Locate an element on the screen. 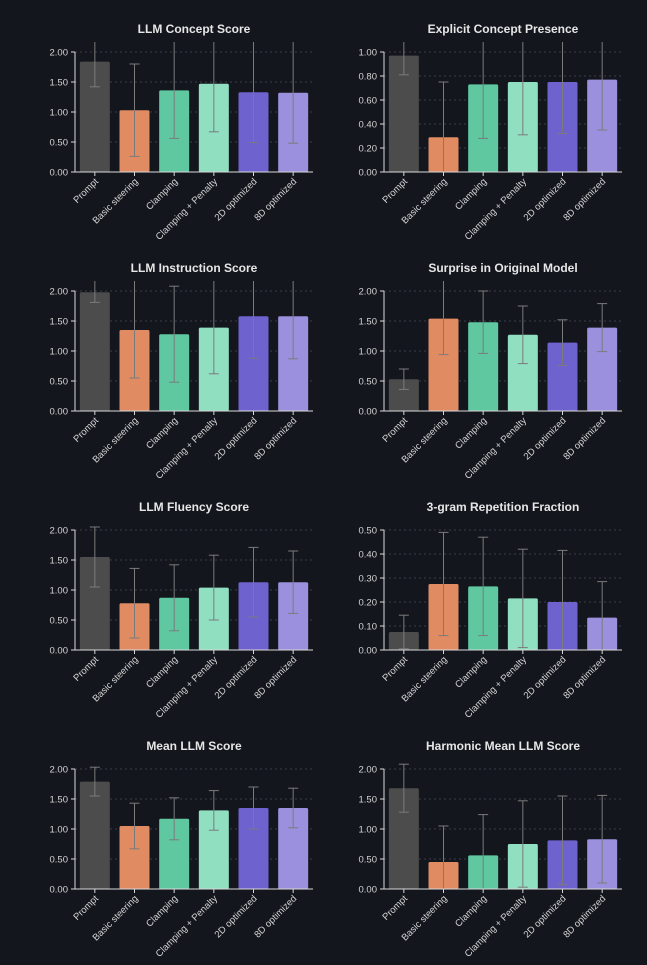 The width and height of the screenshot is (647, 965). y-tick-label: 0.80 is located at coordinates (368, 77).